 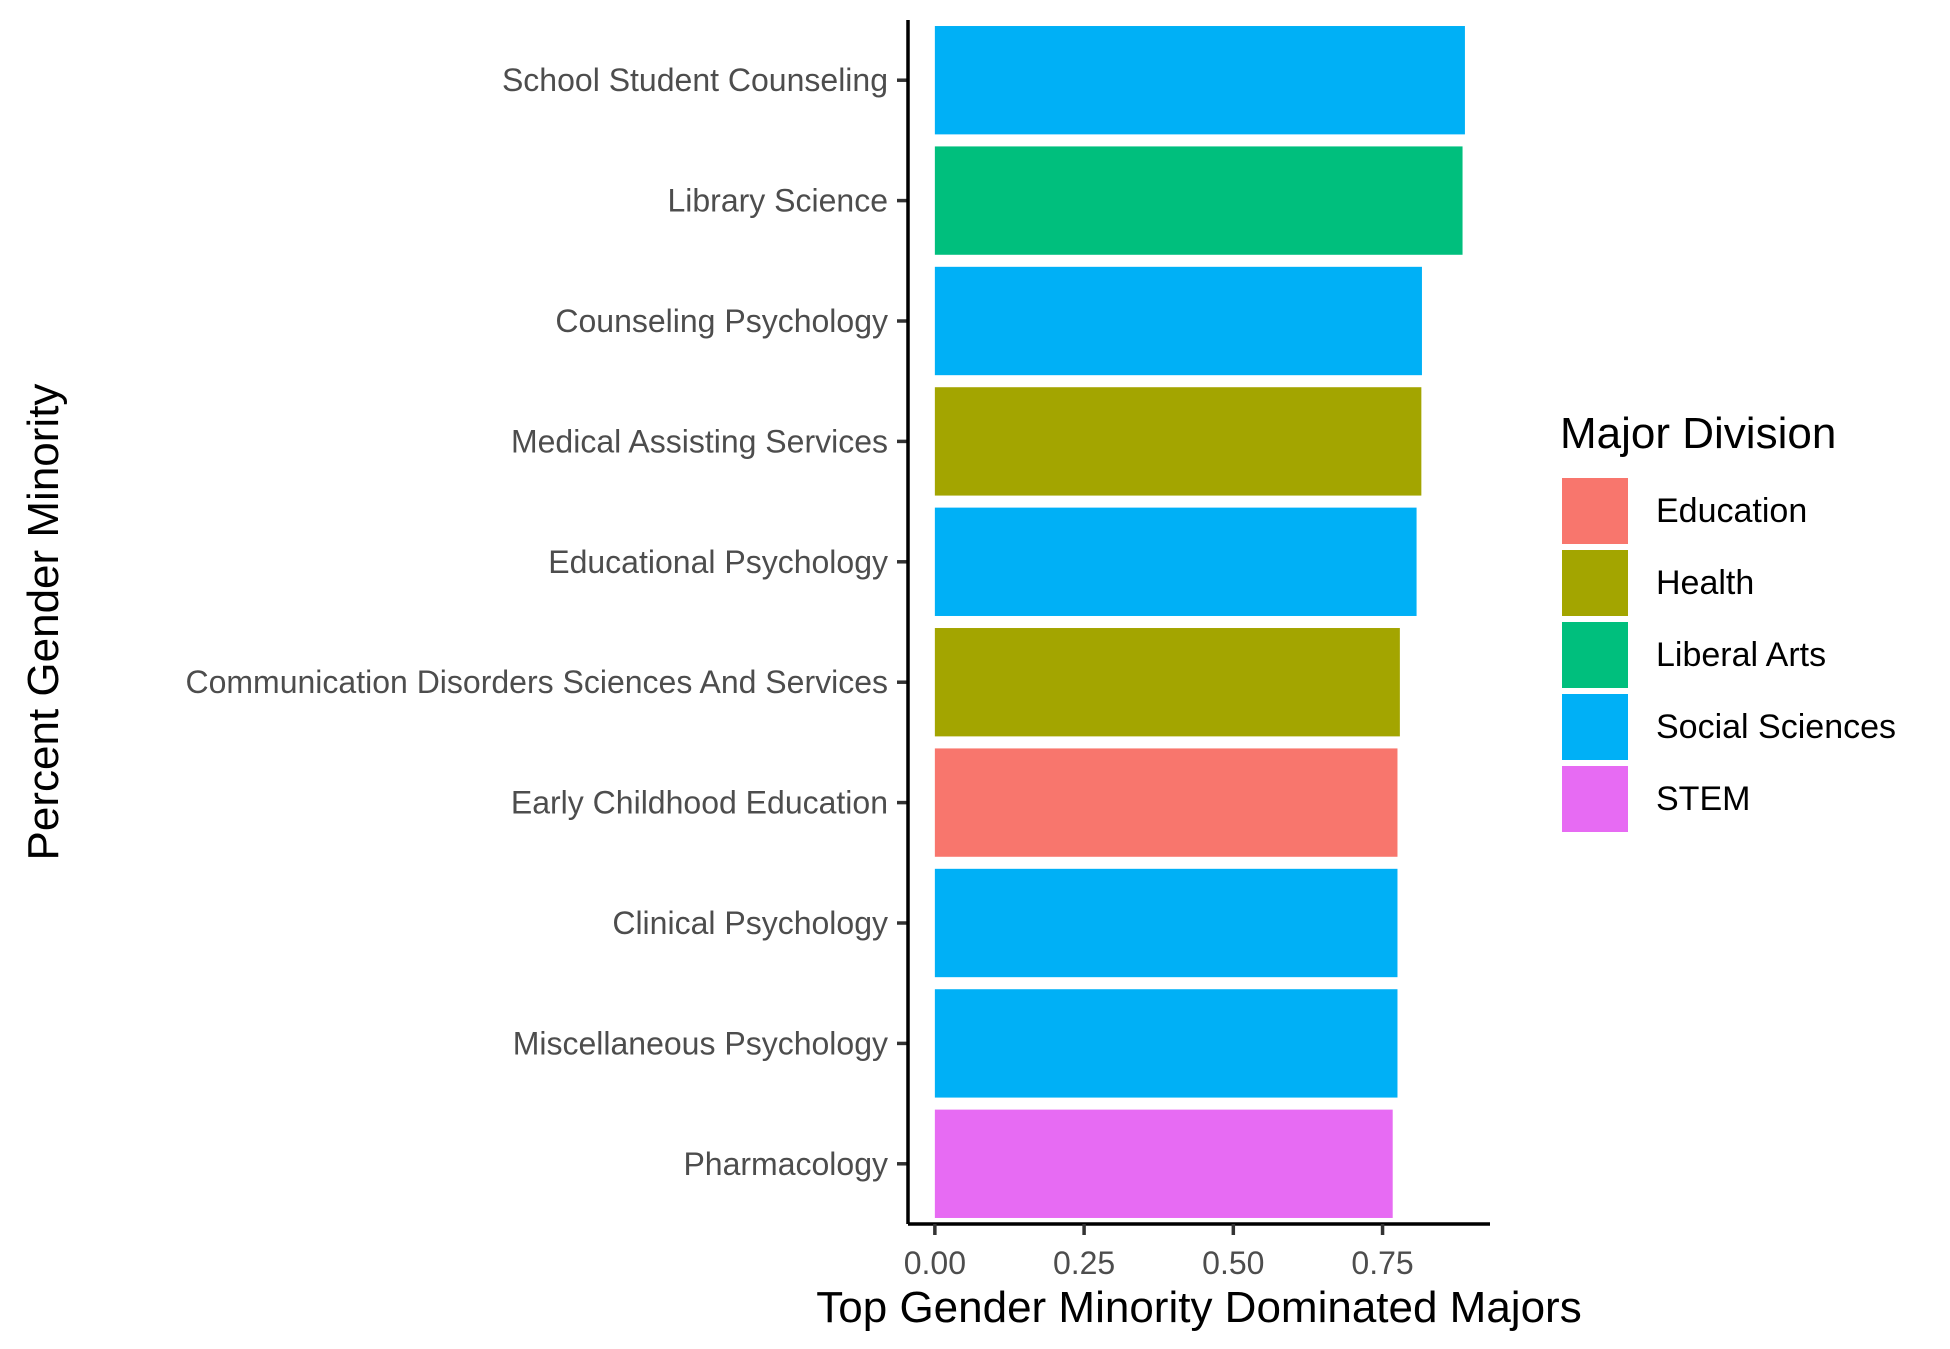 What do you see at coordinates (1703, 799) in the screenshot?
I see `legend-label: STEM` at bounding box center [1703, 799].